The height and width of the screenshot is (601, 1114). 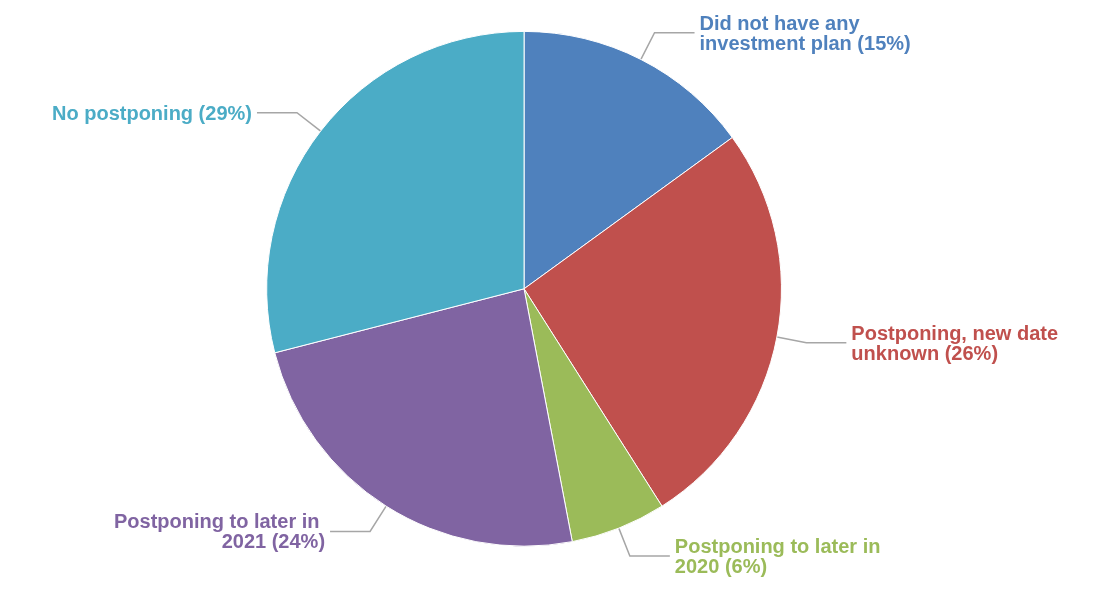 I want to click on slice-label: Did not have any investment plan (15%), so click(x=805, y=32).